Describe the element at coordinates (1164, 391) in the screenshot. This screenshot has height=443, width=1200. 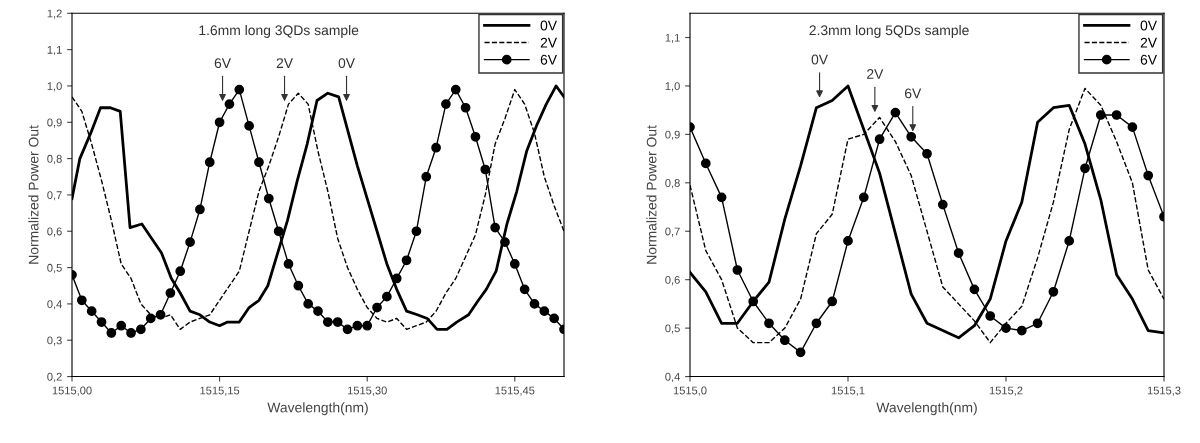
I see `x-tick-label: 1515,3` at that location.